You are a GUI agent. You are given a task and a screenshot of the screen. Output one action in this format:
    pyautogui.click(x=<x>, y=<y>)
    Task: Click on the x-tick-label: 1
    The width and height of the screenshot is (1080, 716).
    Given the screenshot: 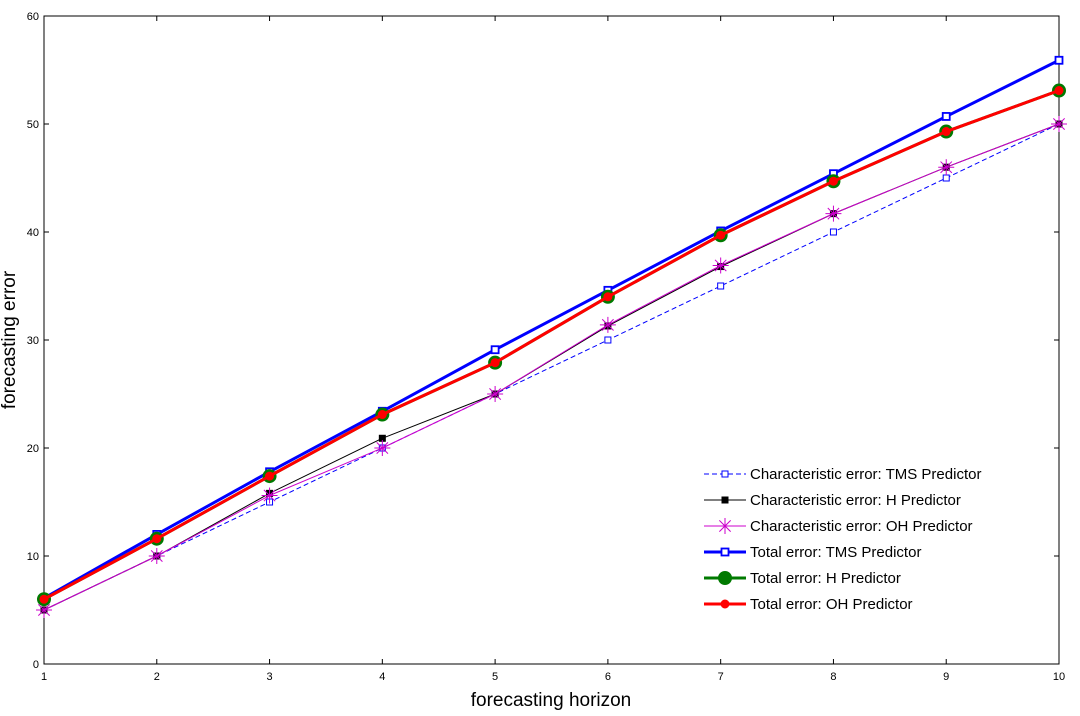 What is the action you would take?
    pyautogui.click(x=44, y=677)
    